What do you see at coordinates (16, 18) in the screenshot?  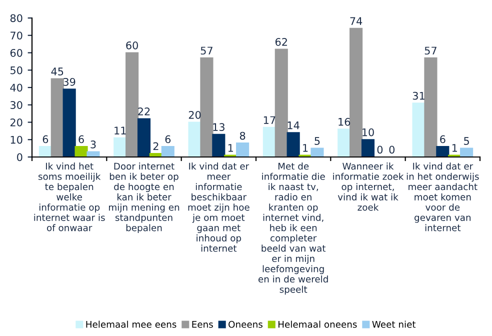 I see `y-tick-label: 80` at bounding box center [16, 18].